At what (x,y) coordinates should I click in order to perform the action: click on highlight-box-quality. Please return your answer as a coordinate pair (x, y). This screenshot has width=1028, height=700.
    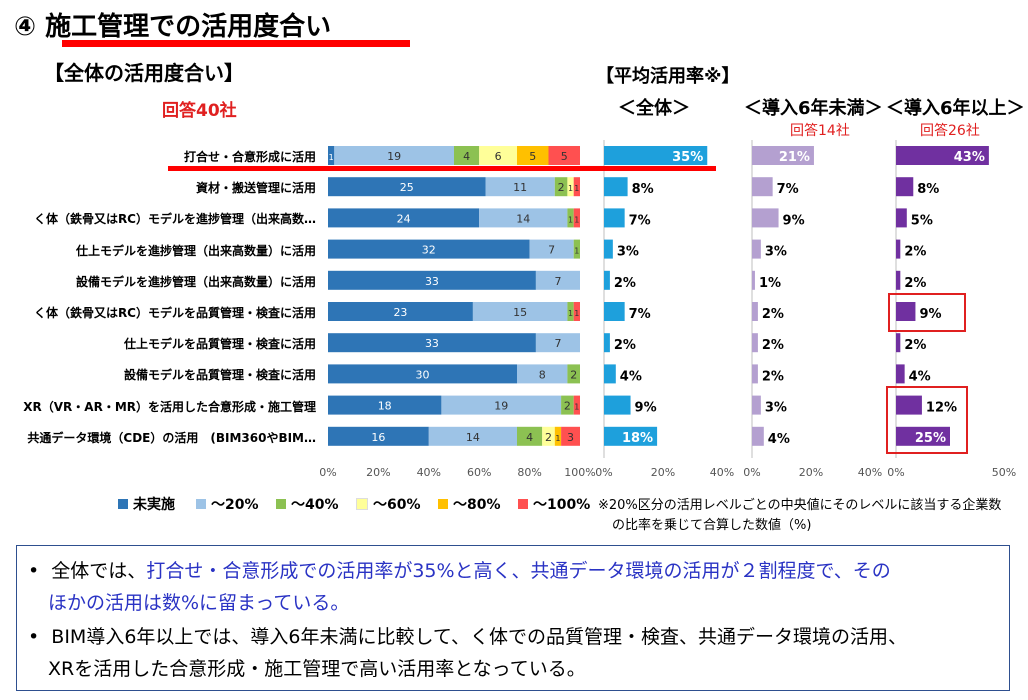
    Looking at the image, I should click on (927, 312).